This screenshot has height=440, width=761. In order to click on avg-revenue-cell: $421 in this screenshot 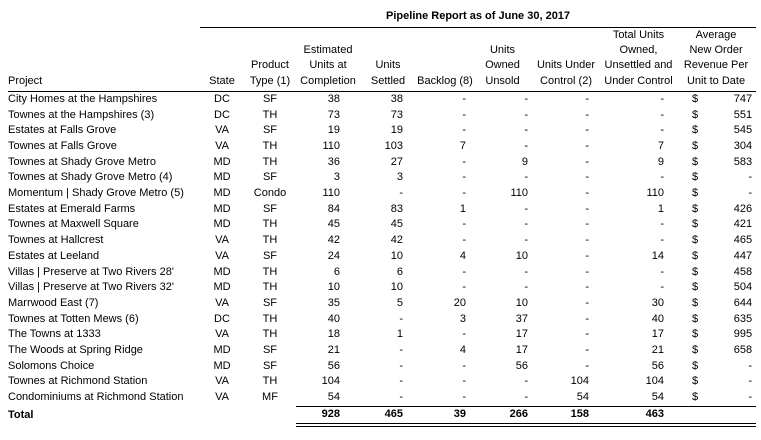, I will do `click(716, 225)`.